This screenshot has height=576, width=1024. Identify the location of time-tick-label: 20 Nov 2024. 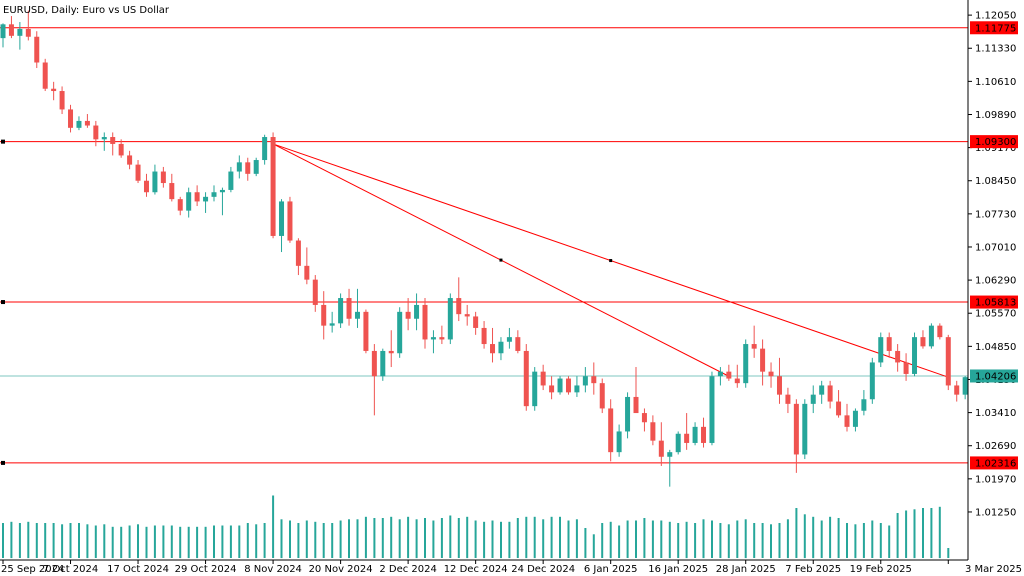
(341, 569).